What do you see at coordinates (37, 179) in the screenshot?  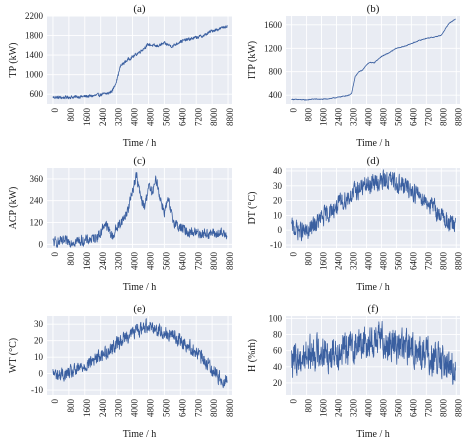 I see `y-tick-label: 360` at bounding box center [37, 179].